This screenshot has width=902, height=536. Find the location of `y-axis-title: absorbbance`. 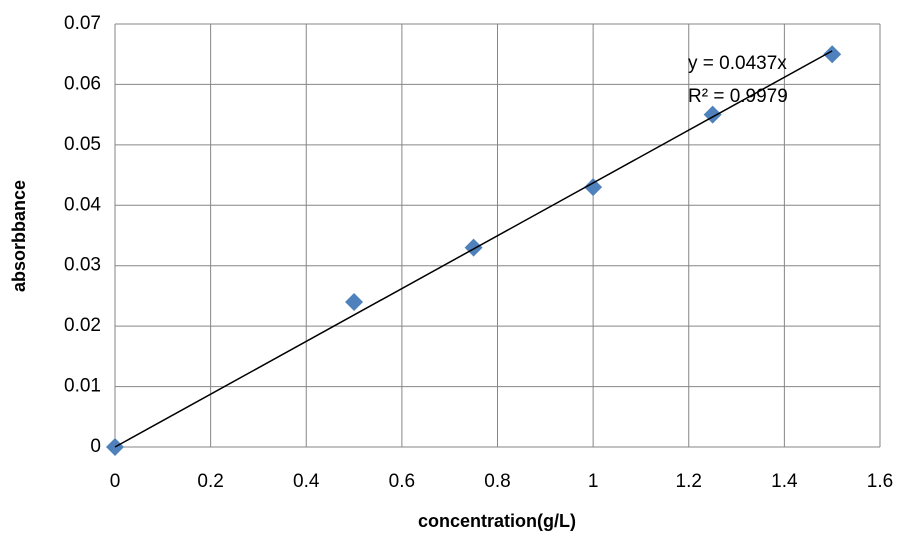

y-axis-title: absorbbance is located at coordinates (19, 236).